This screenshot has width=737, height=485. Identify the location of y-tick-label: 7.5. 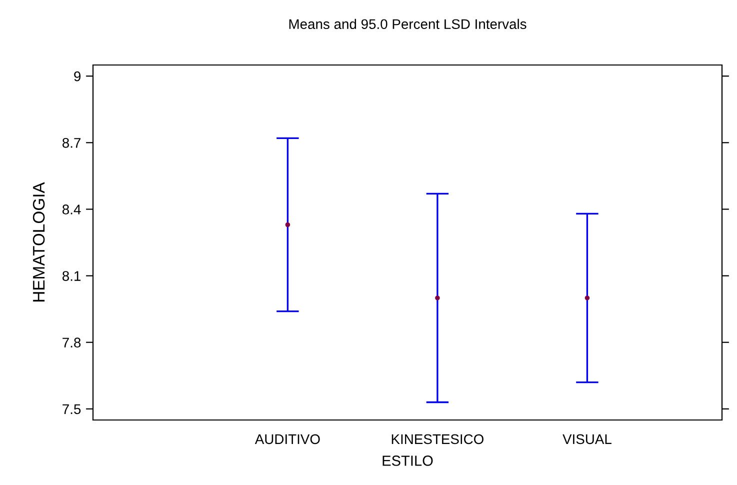
(71, 409).